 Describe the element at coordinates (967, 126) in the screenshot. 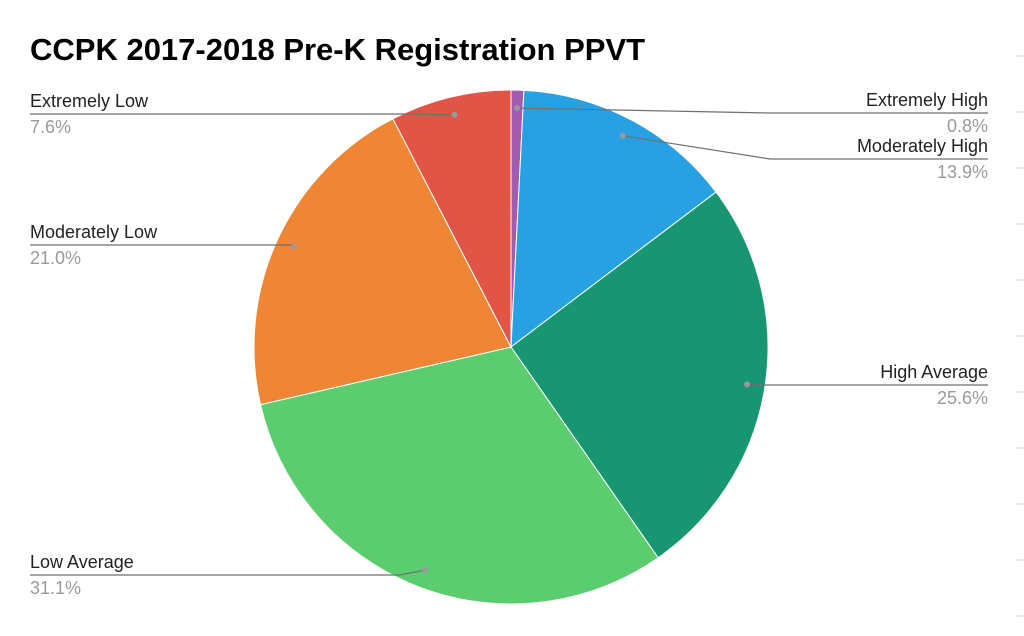

I see `slice-percent-extremely-high: 0.8%` at that location.